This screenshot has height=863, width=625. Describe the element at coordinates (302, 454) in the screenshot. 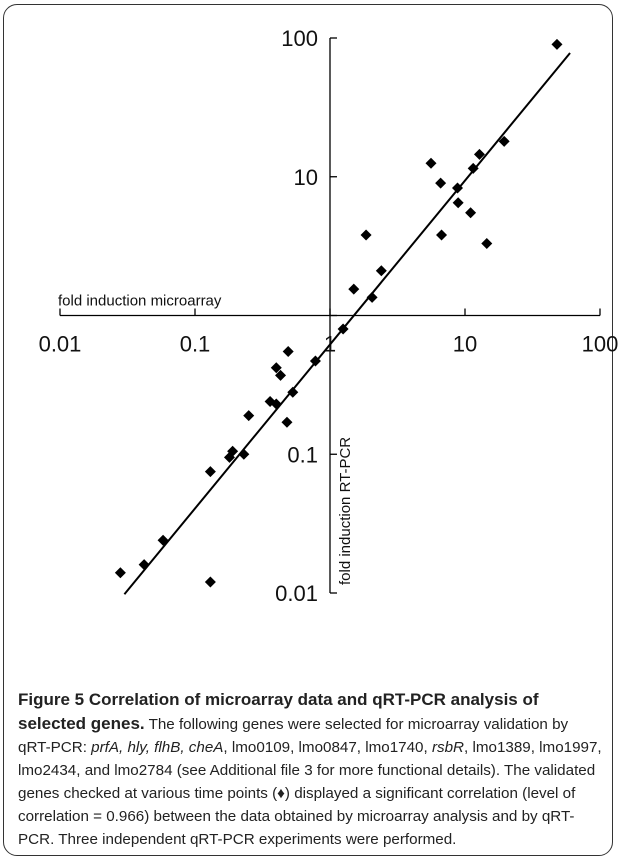

I see `y-tick-label: 0.1` at that location.